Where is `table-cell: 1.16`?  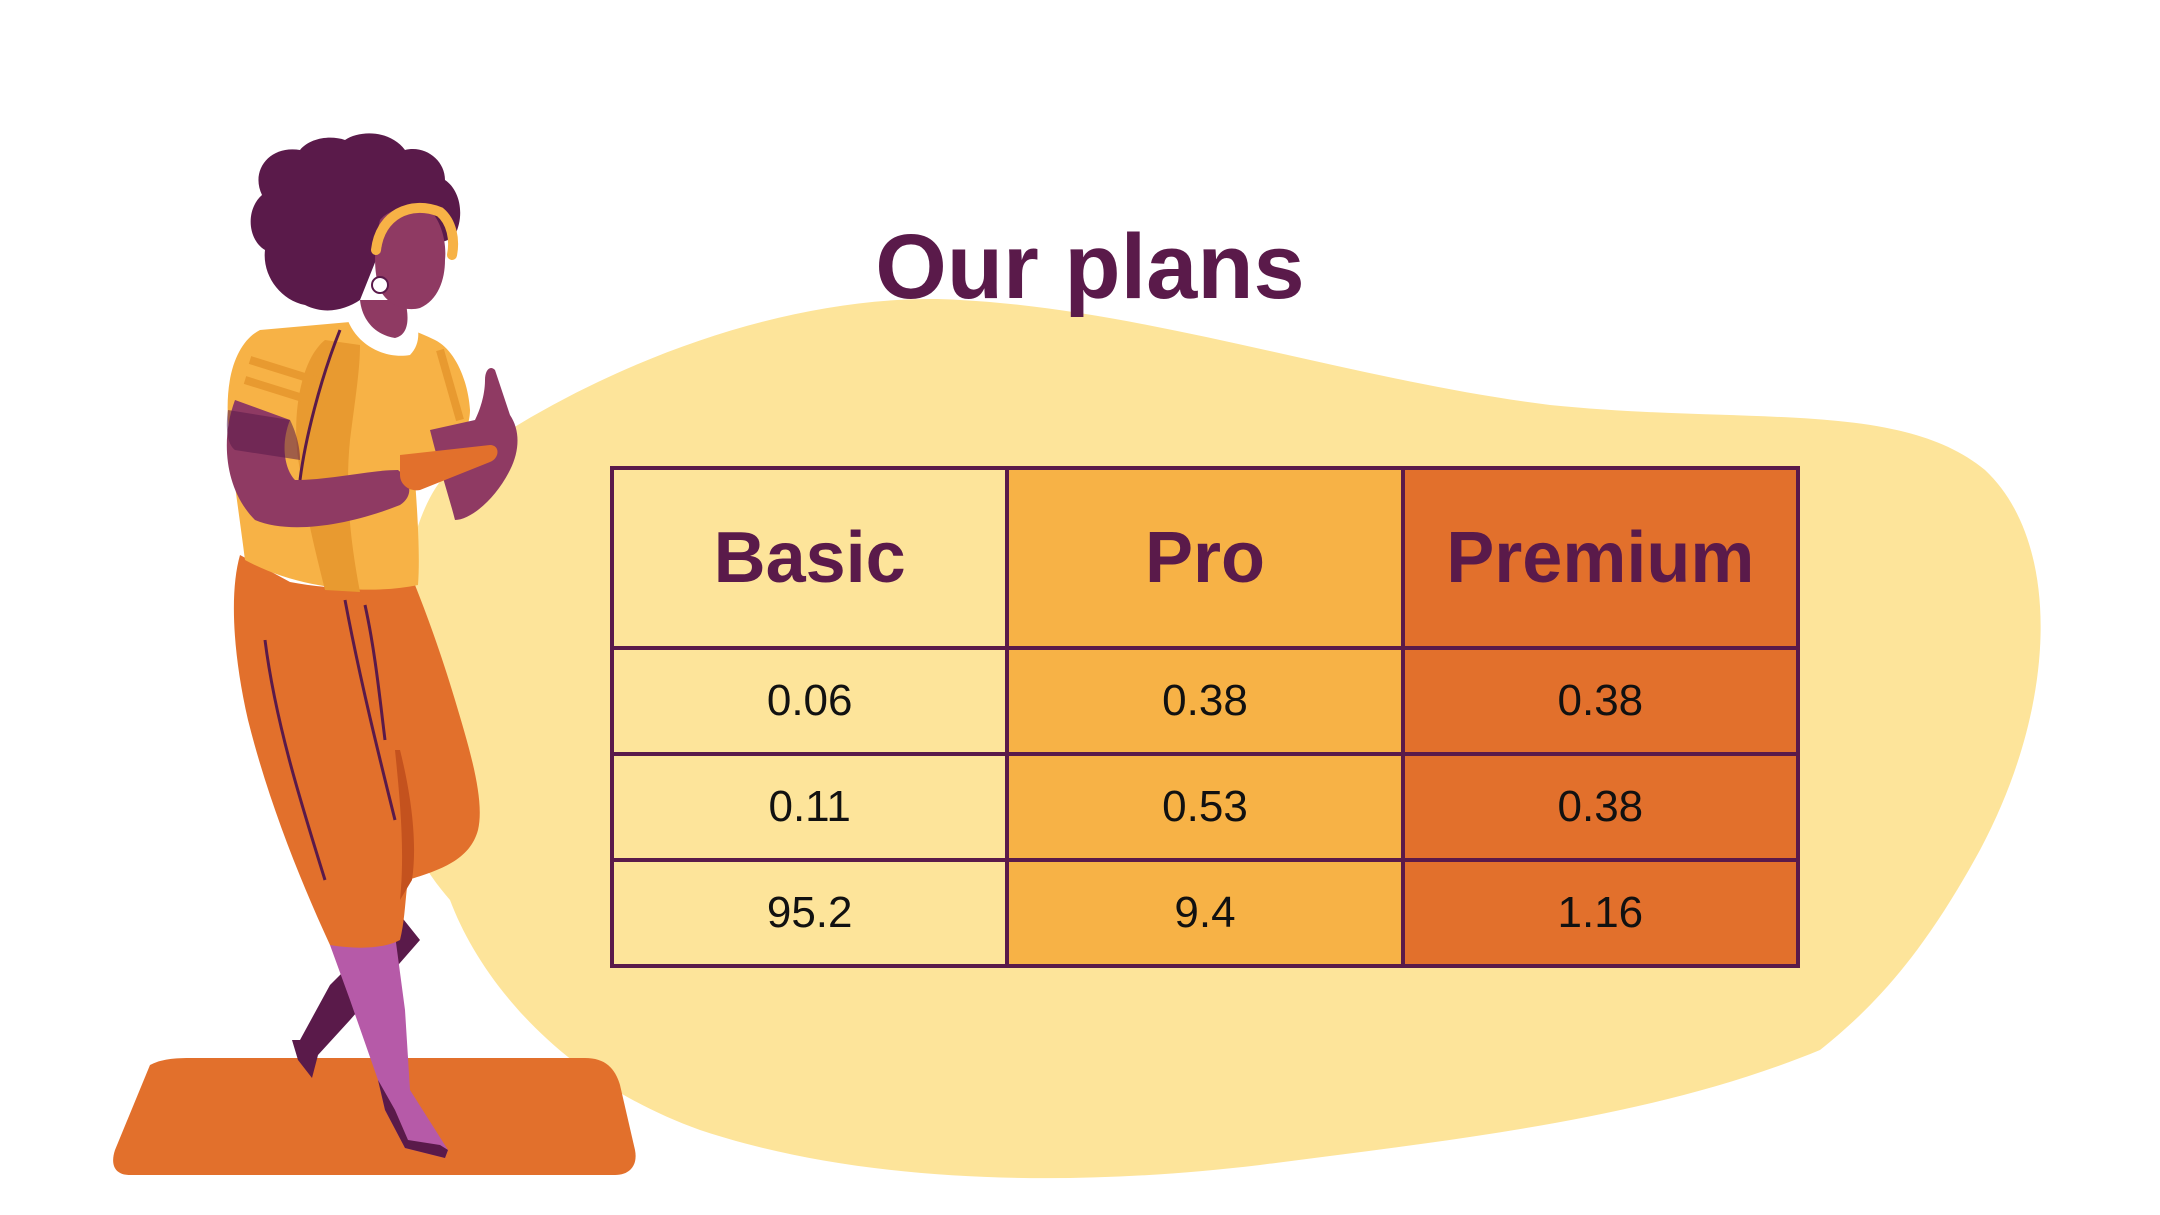
table-cell: 1.16 is located at coordinates (1600, 913).